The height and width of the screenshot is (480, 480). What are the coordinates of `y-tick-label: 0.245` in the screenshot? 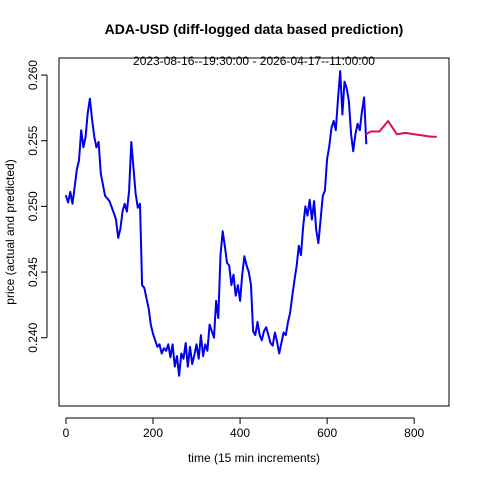 It's located at (33, 272).